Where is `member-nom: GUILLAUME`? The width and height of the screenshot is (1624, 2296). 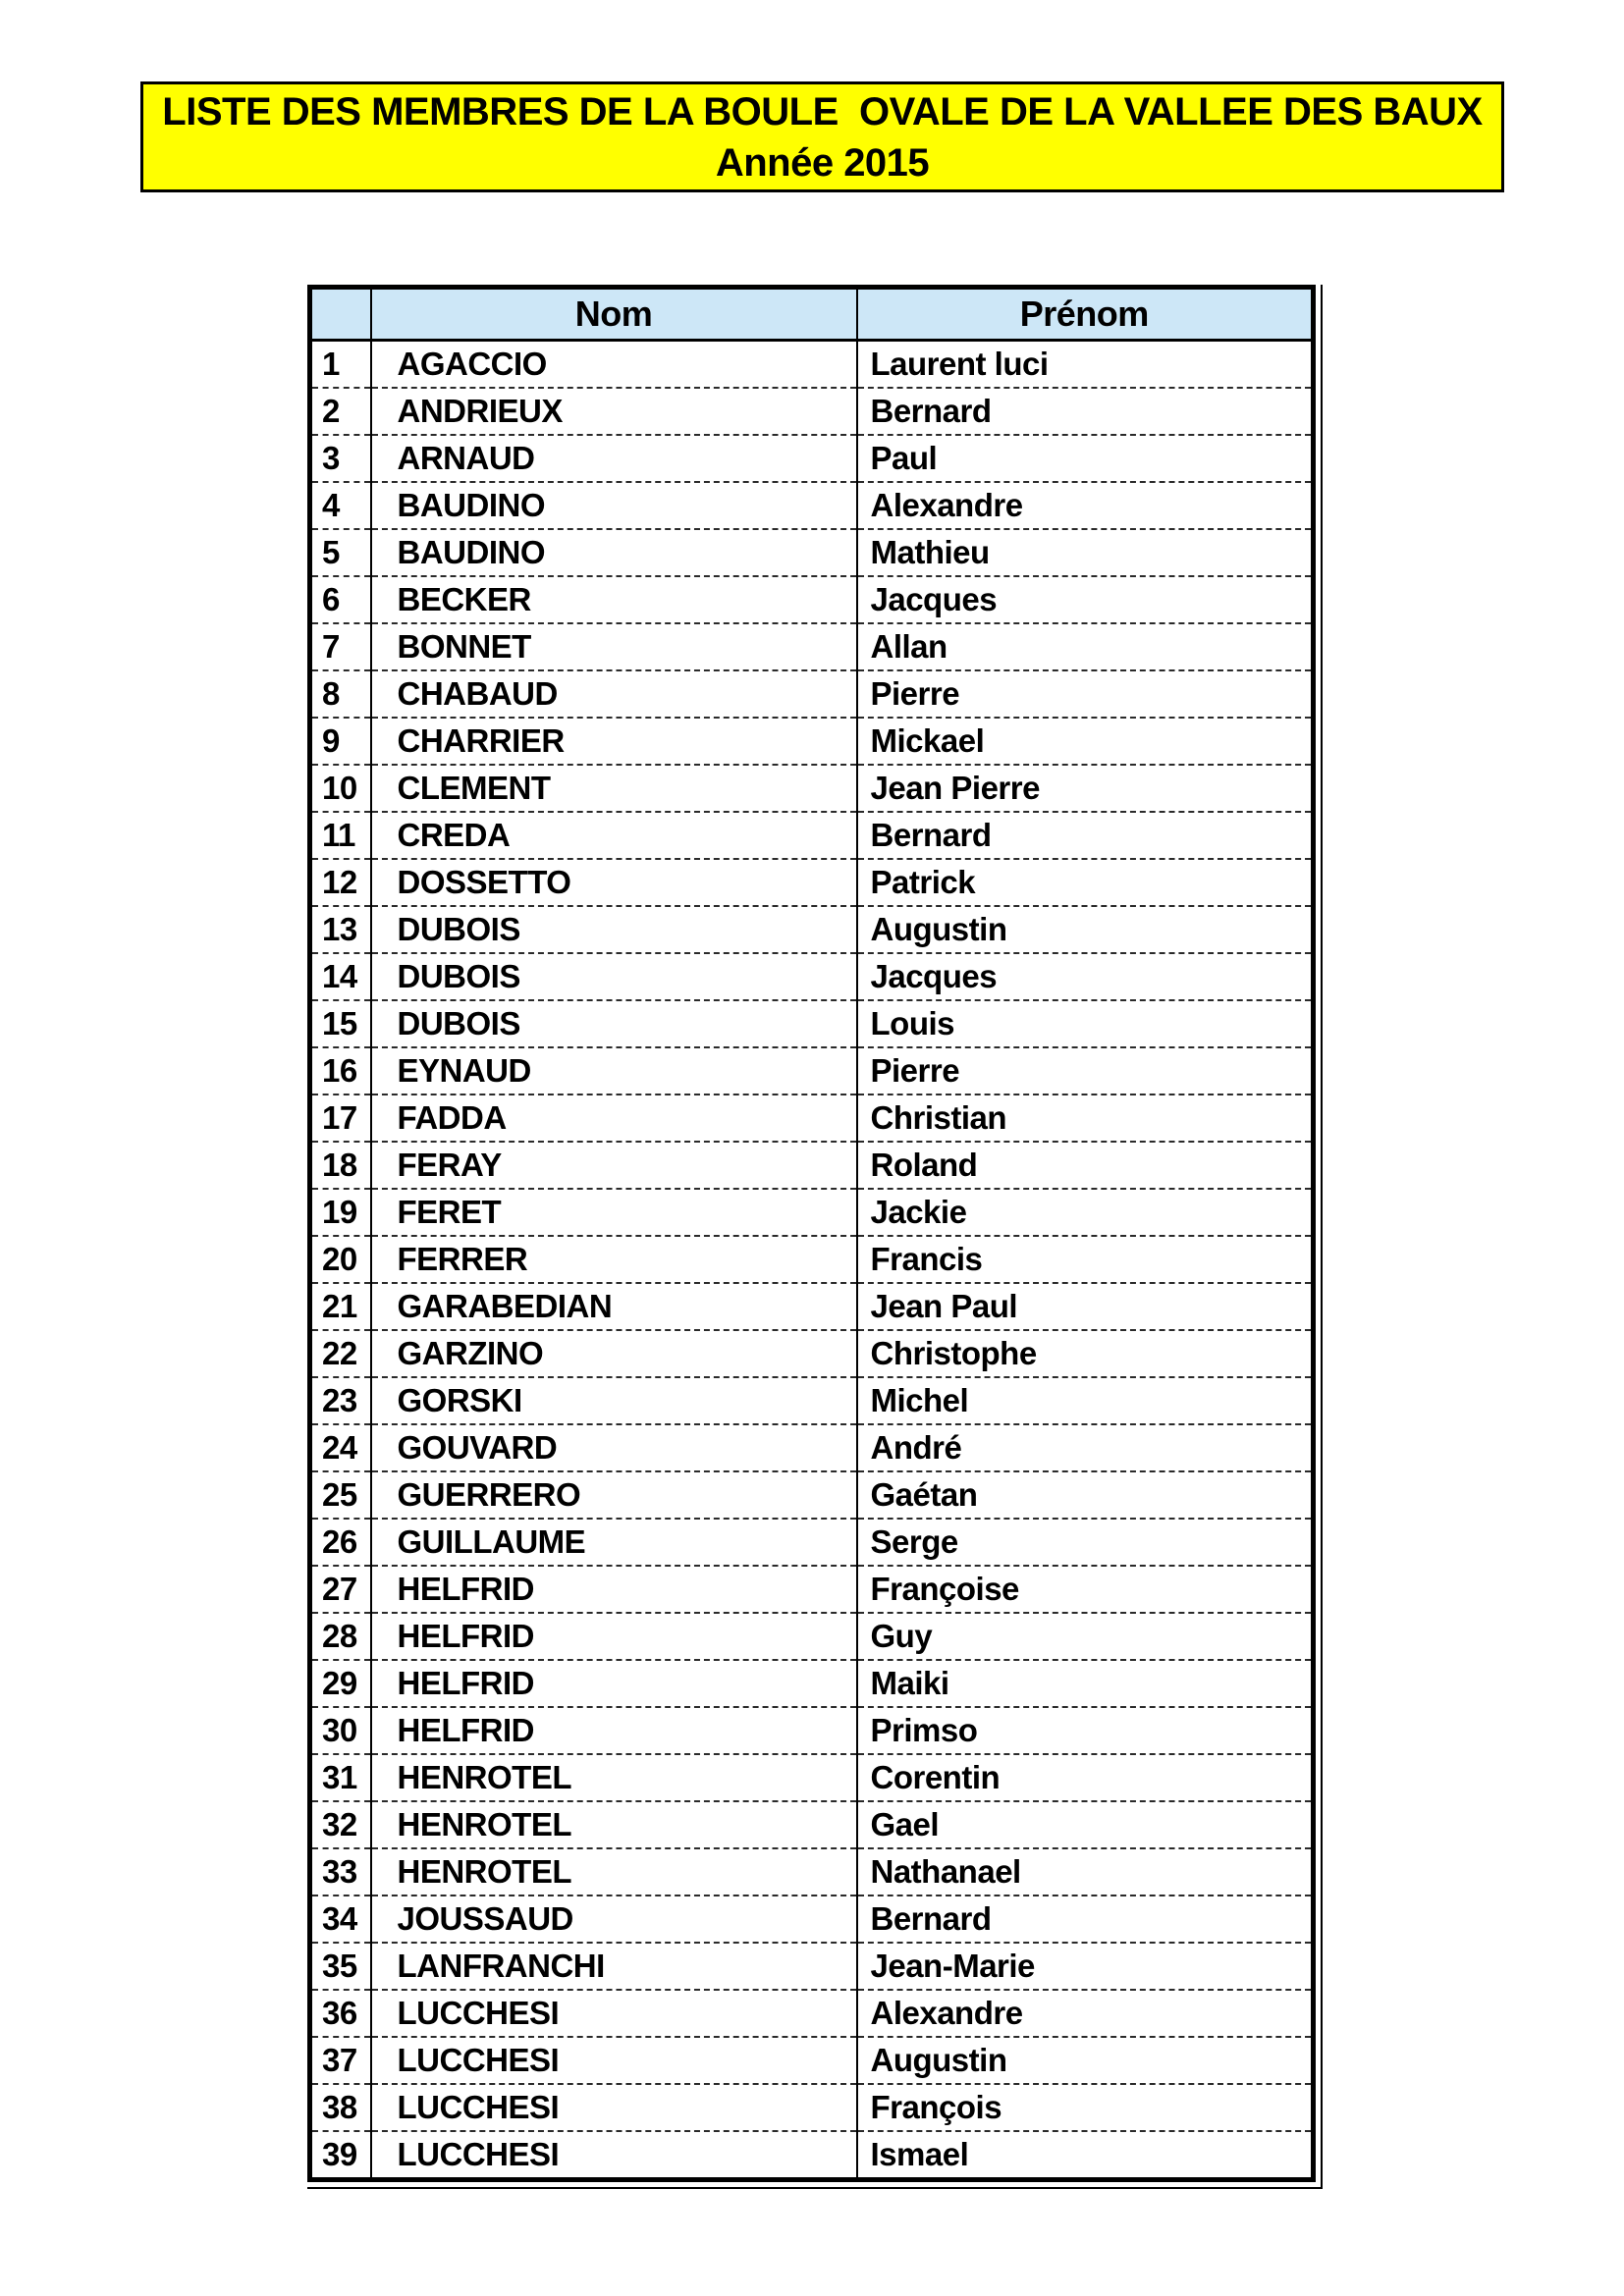 member-nom: GUILLAUME is located at coordinates (613, 1542).